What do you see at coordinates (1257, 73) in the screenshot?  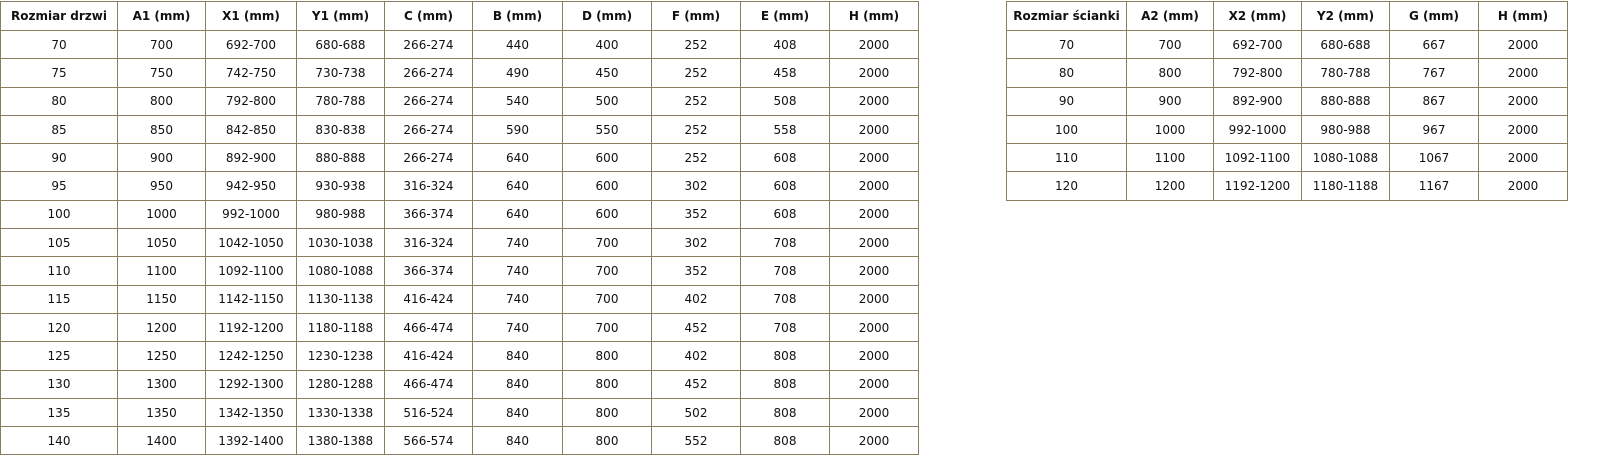 I see `table-cell: 792-800` at bounding box center [1257, 73].